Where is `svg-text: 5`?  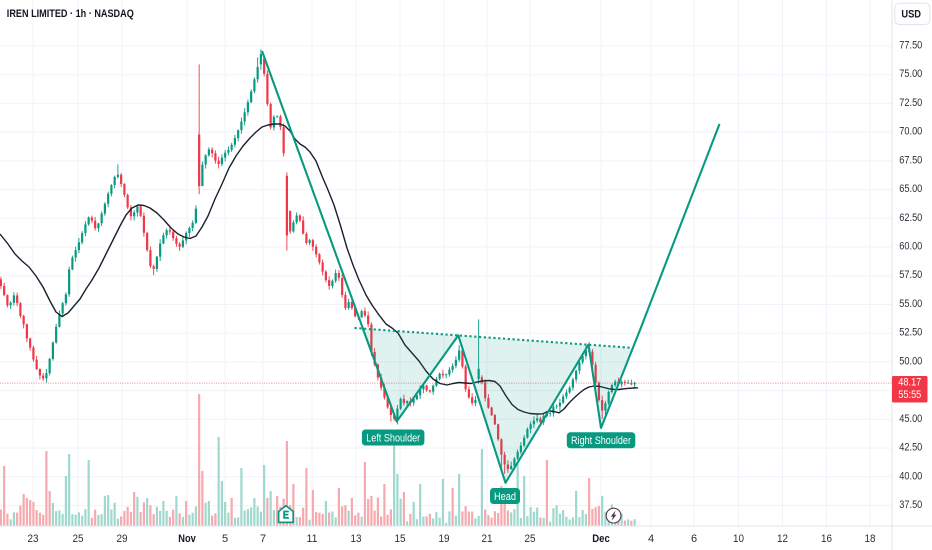
svg-text: 5 is located at coordinates (225, 539).